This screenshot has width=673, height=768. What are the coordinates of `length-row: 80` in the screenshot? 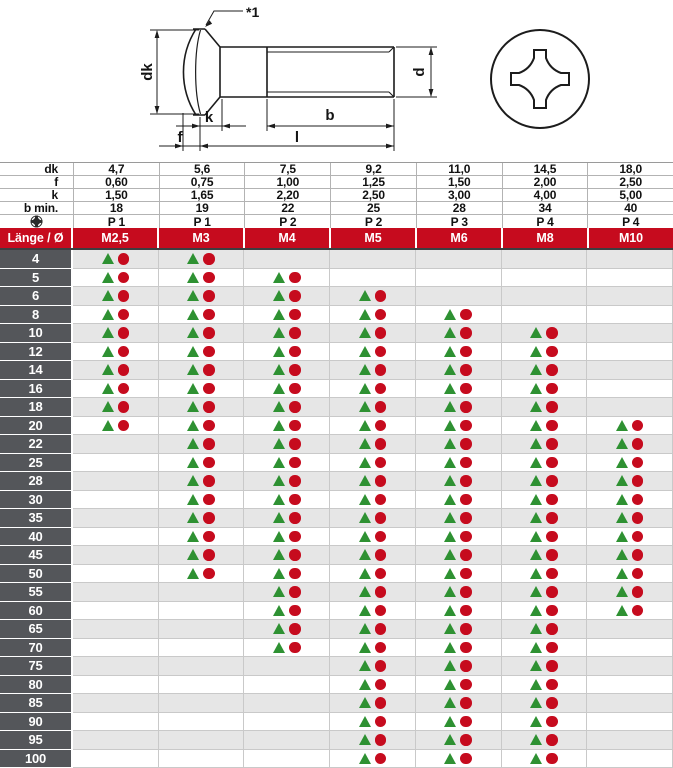 It's located at (336, 685).